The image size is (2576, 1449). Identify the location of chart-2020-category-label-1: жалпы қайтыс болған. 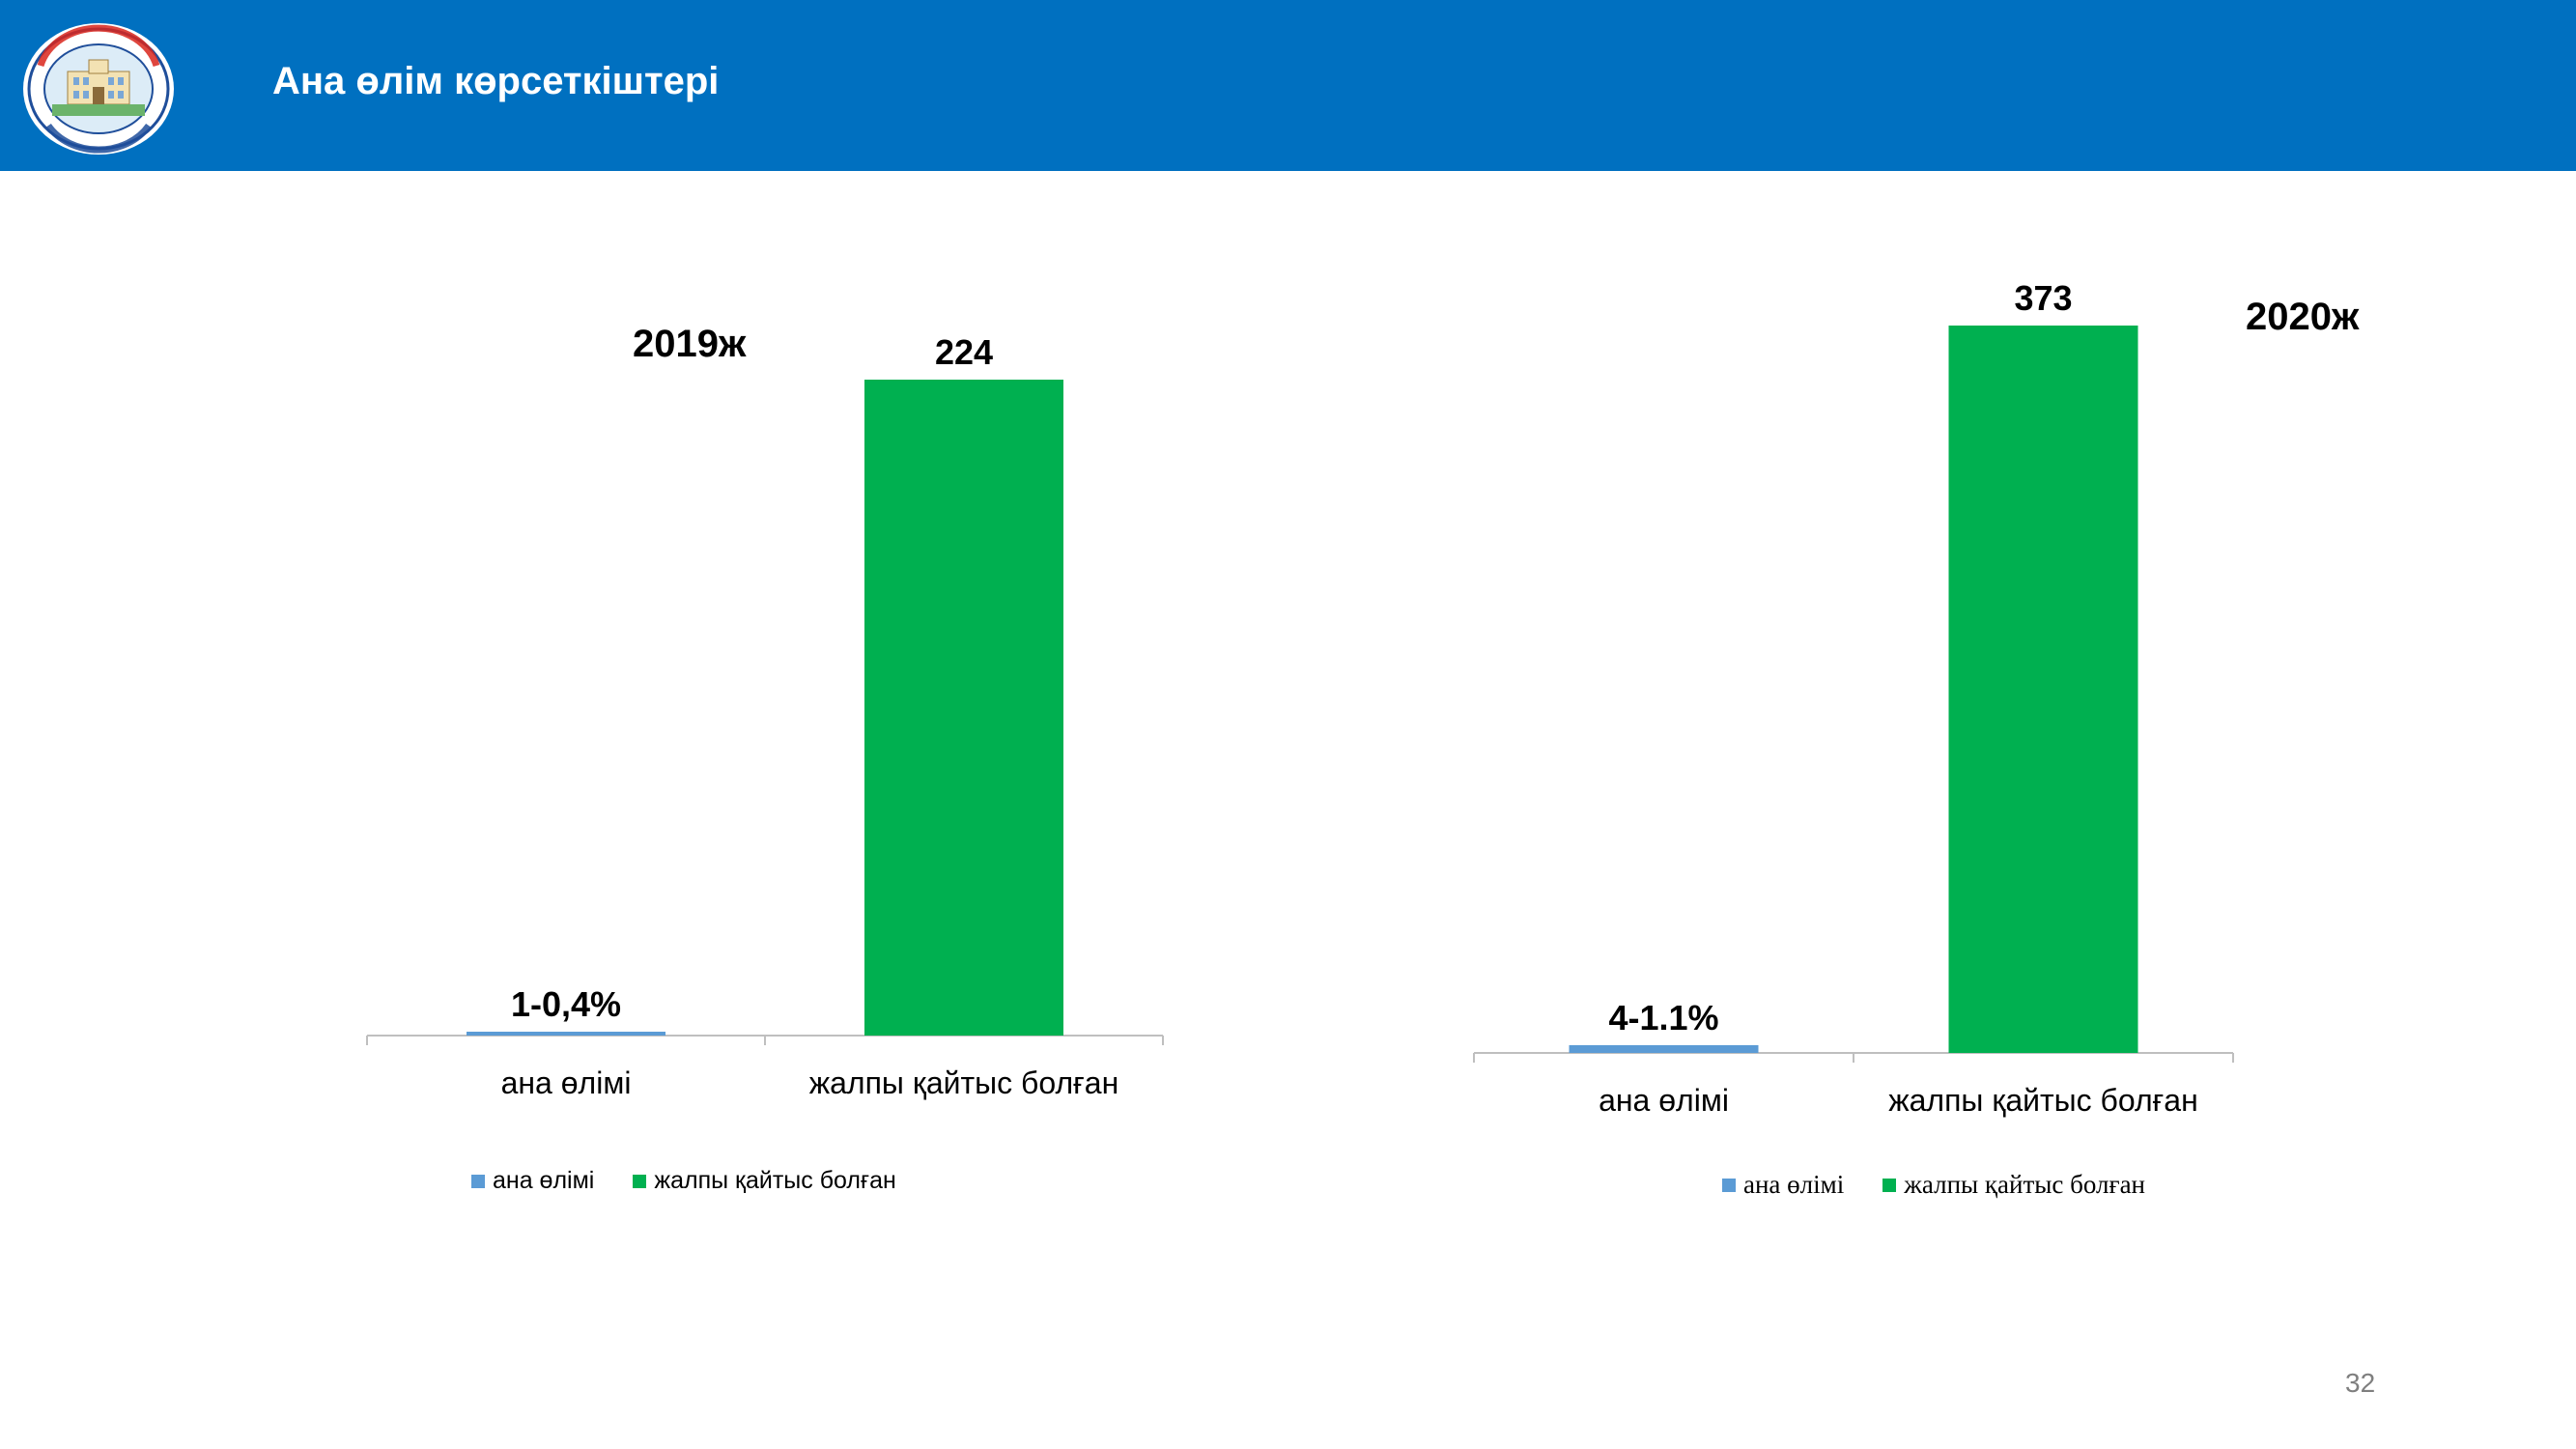
(2043, 1100).